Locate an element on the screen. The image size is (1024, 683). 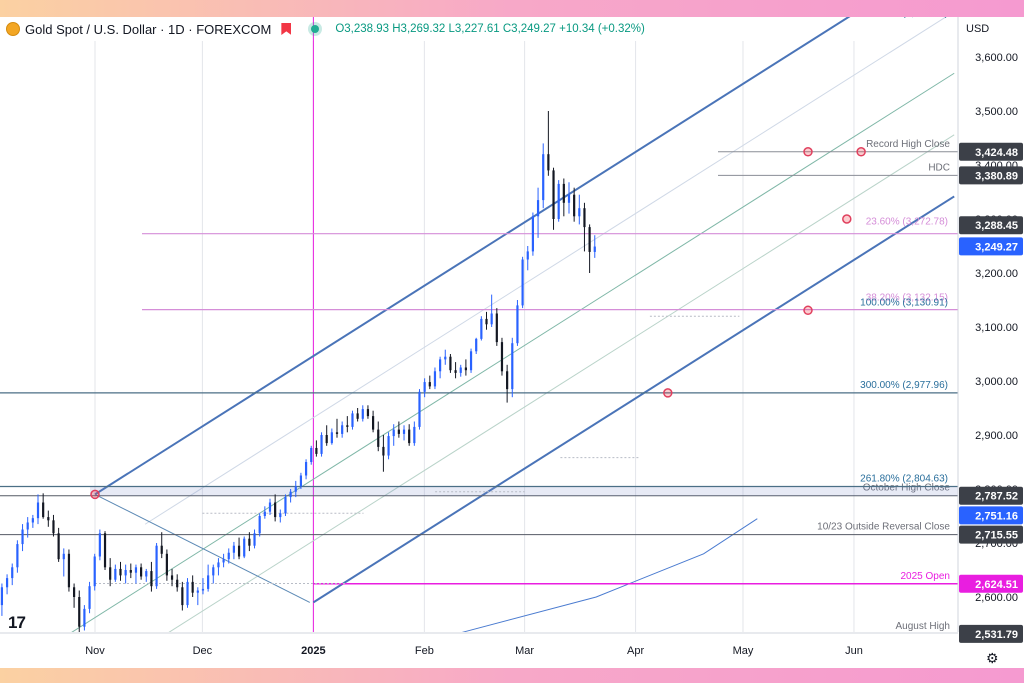
symbol-title: Gold Spot / U.S. Dollar · 1D · FOREXCOM is located at coordinates (148, 29).